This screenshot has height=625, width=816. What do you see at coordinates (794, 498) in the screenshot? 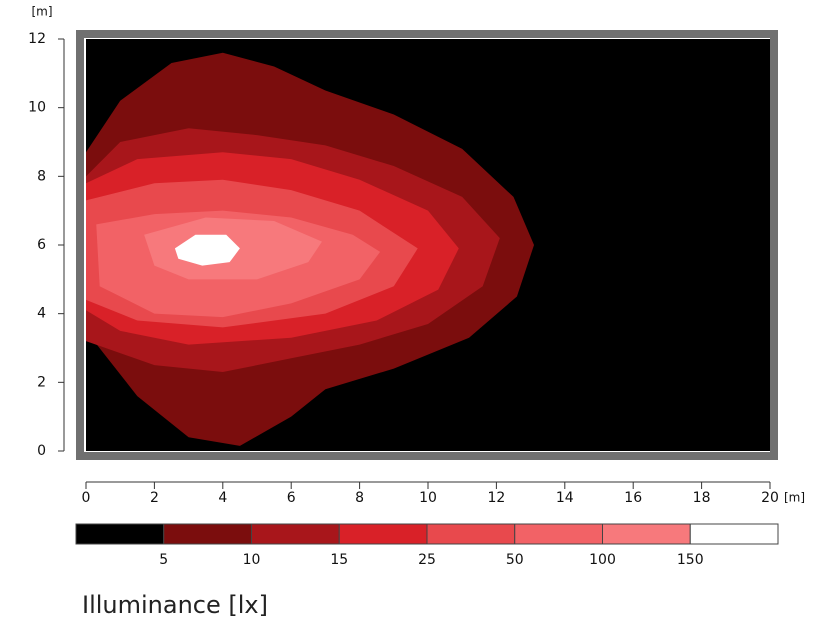
I see `x-axis-label: [m]` at bounding box center [794, 498].